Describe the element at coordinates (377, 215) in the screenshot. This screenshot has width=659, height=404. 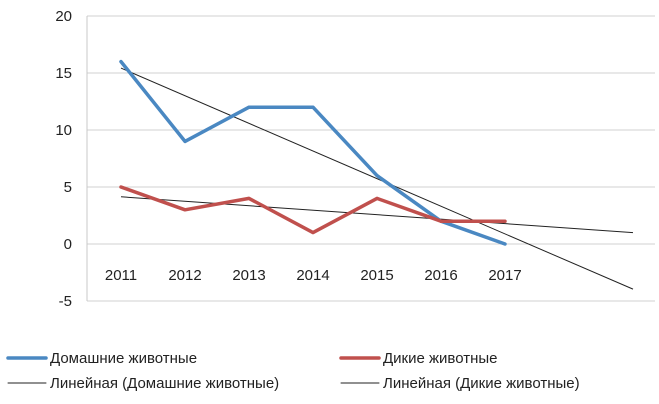
I see `trendline` at that location.